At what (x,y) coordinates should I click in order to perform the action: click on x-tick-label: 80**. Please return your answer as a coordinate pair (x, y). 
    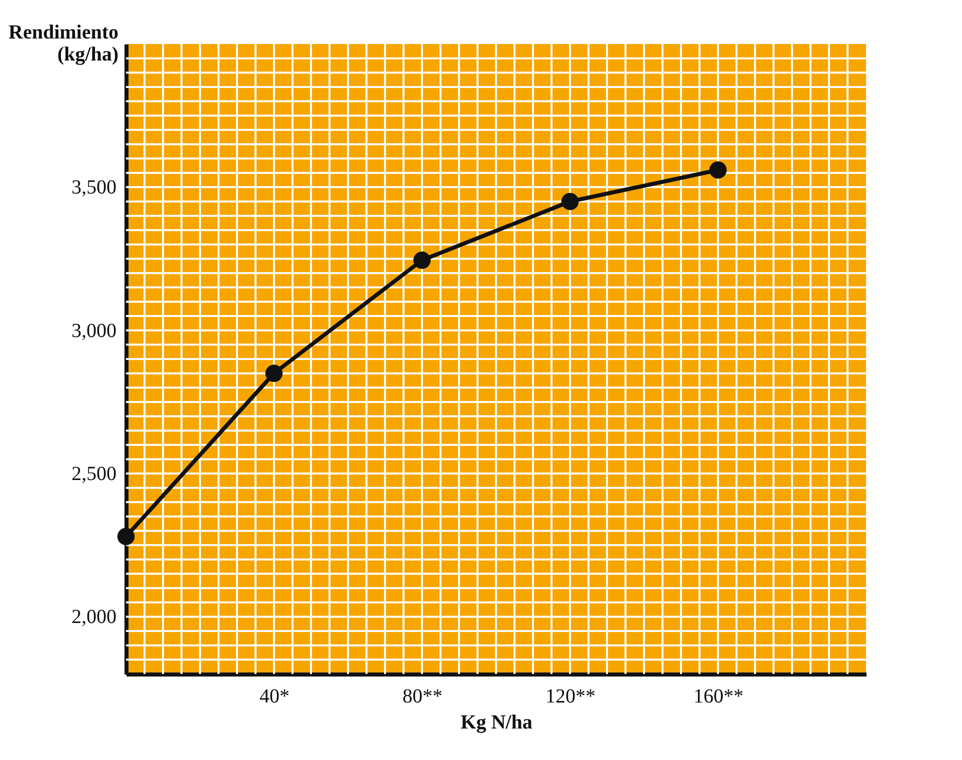
    Looking at the image, I should click on (422, 697).